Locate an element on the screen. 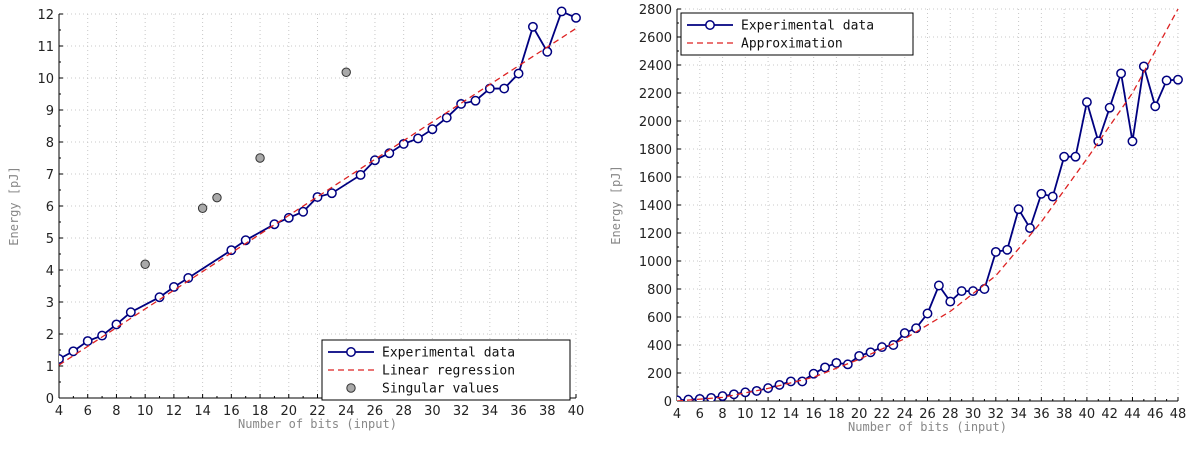  y-tick-label: 2600 is located at coordinates (655, 38).